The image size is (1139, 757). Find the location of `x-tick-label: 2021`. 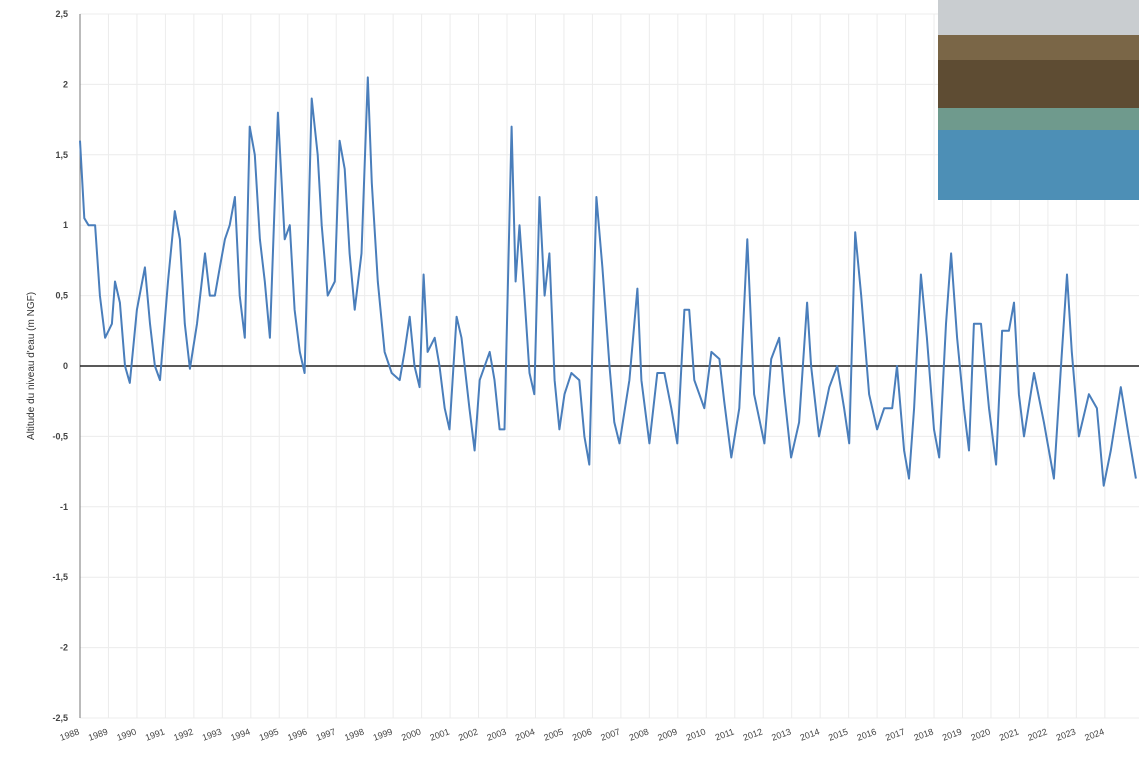

x-tick-label: 2021 is located at coordinates (1009, 734).